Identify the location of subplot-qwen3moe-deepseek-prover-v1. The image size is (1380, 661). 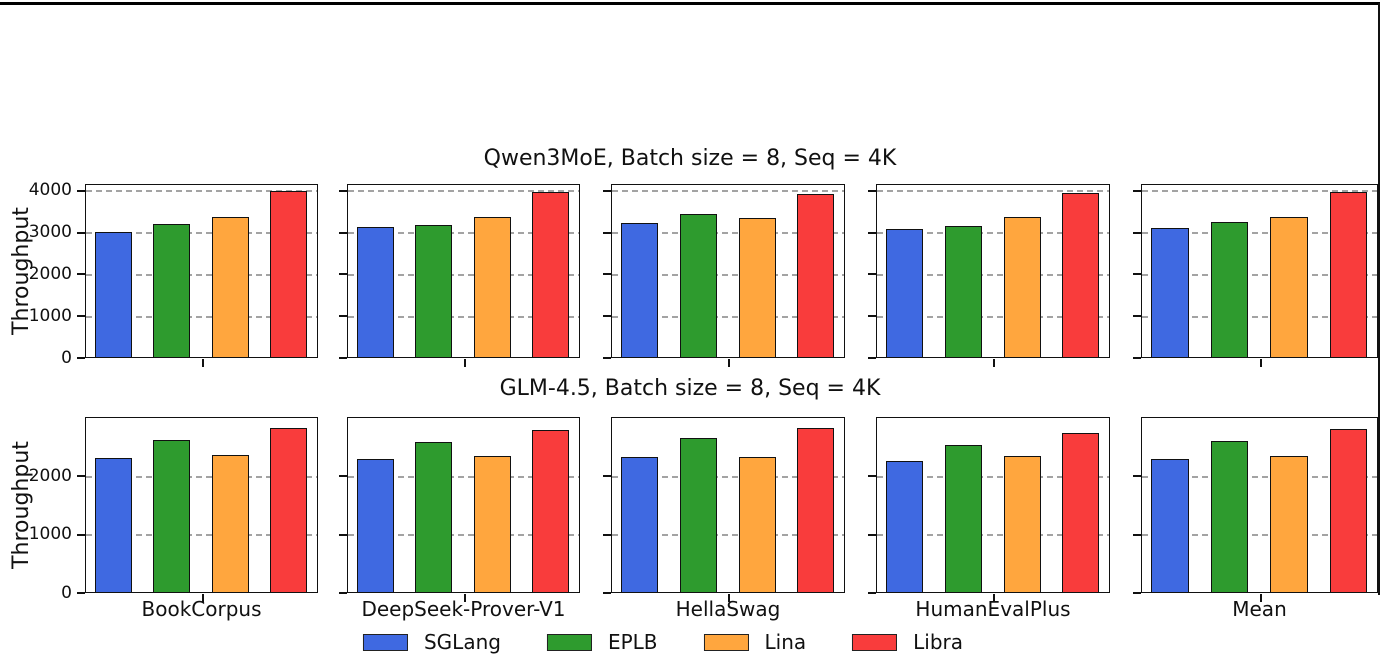
(459, 275).